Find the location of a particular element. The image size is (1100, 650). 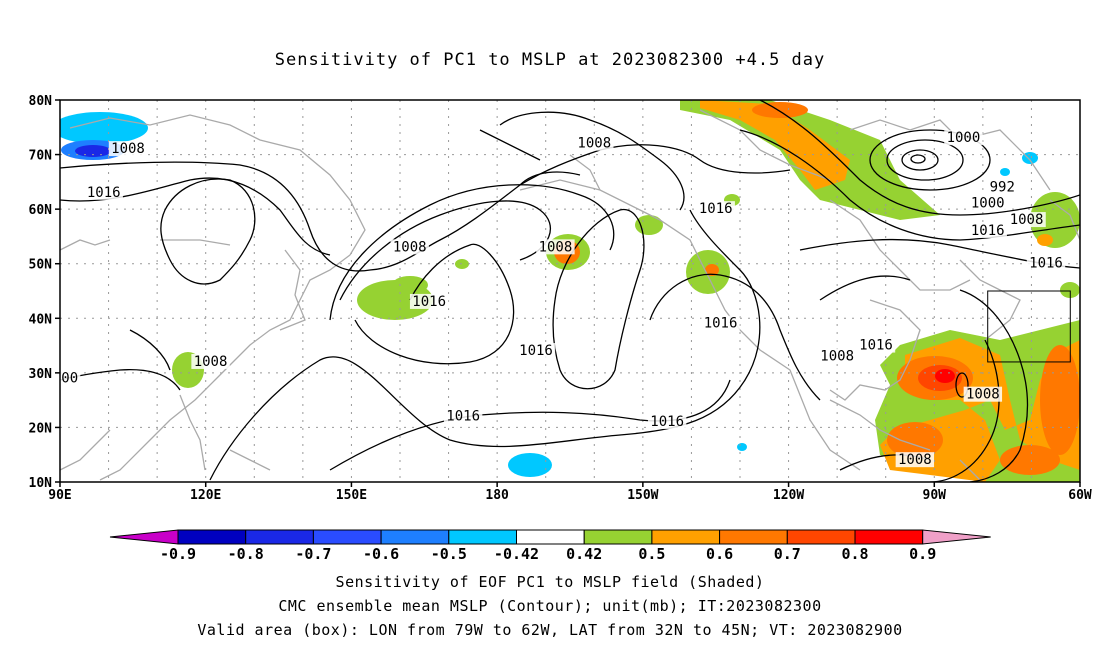

lat-tick-label: 70N is located at coordinates (41, 156).